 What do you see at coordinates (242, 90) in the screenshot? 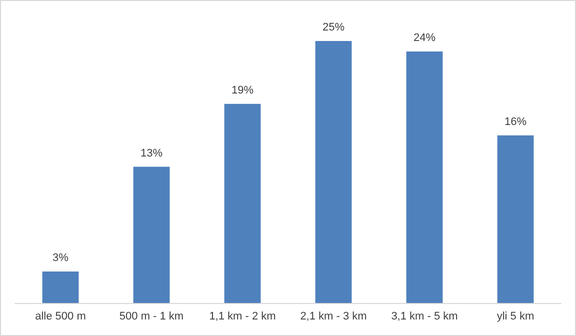
I see `data-label: 19%` at bounding box center [242, 90].